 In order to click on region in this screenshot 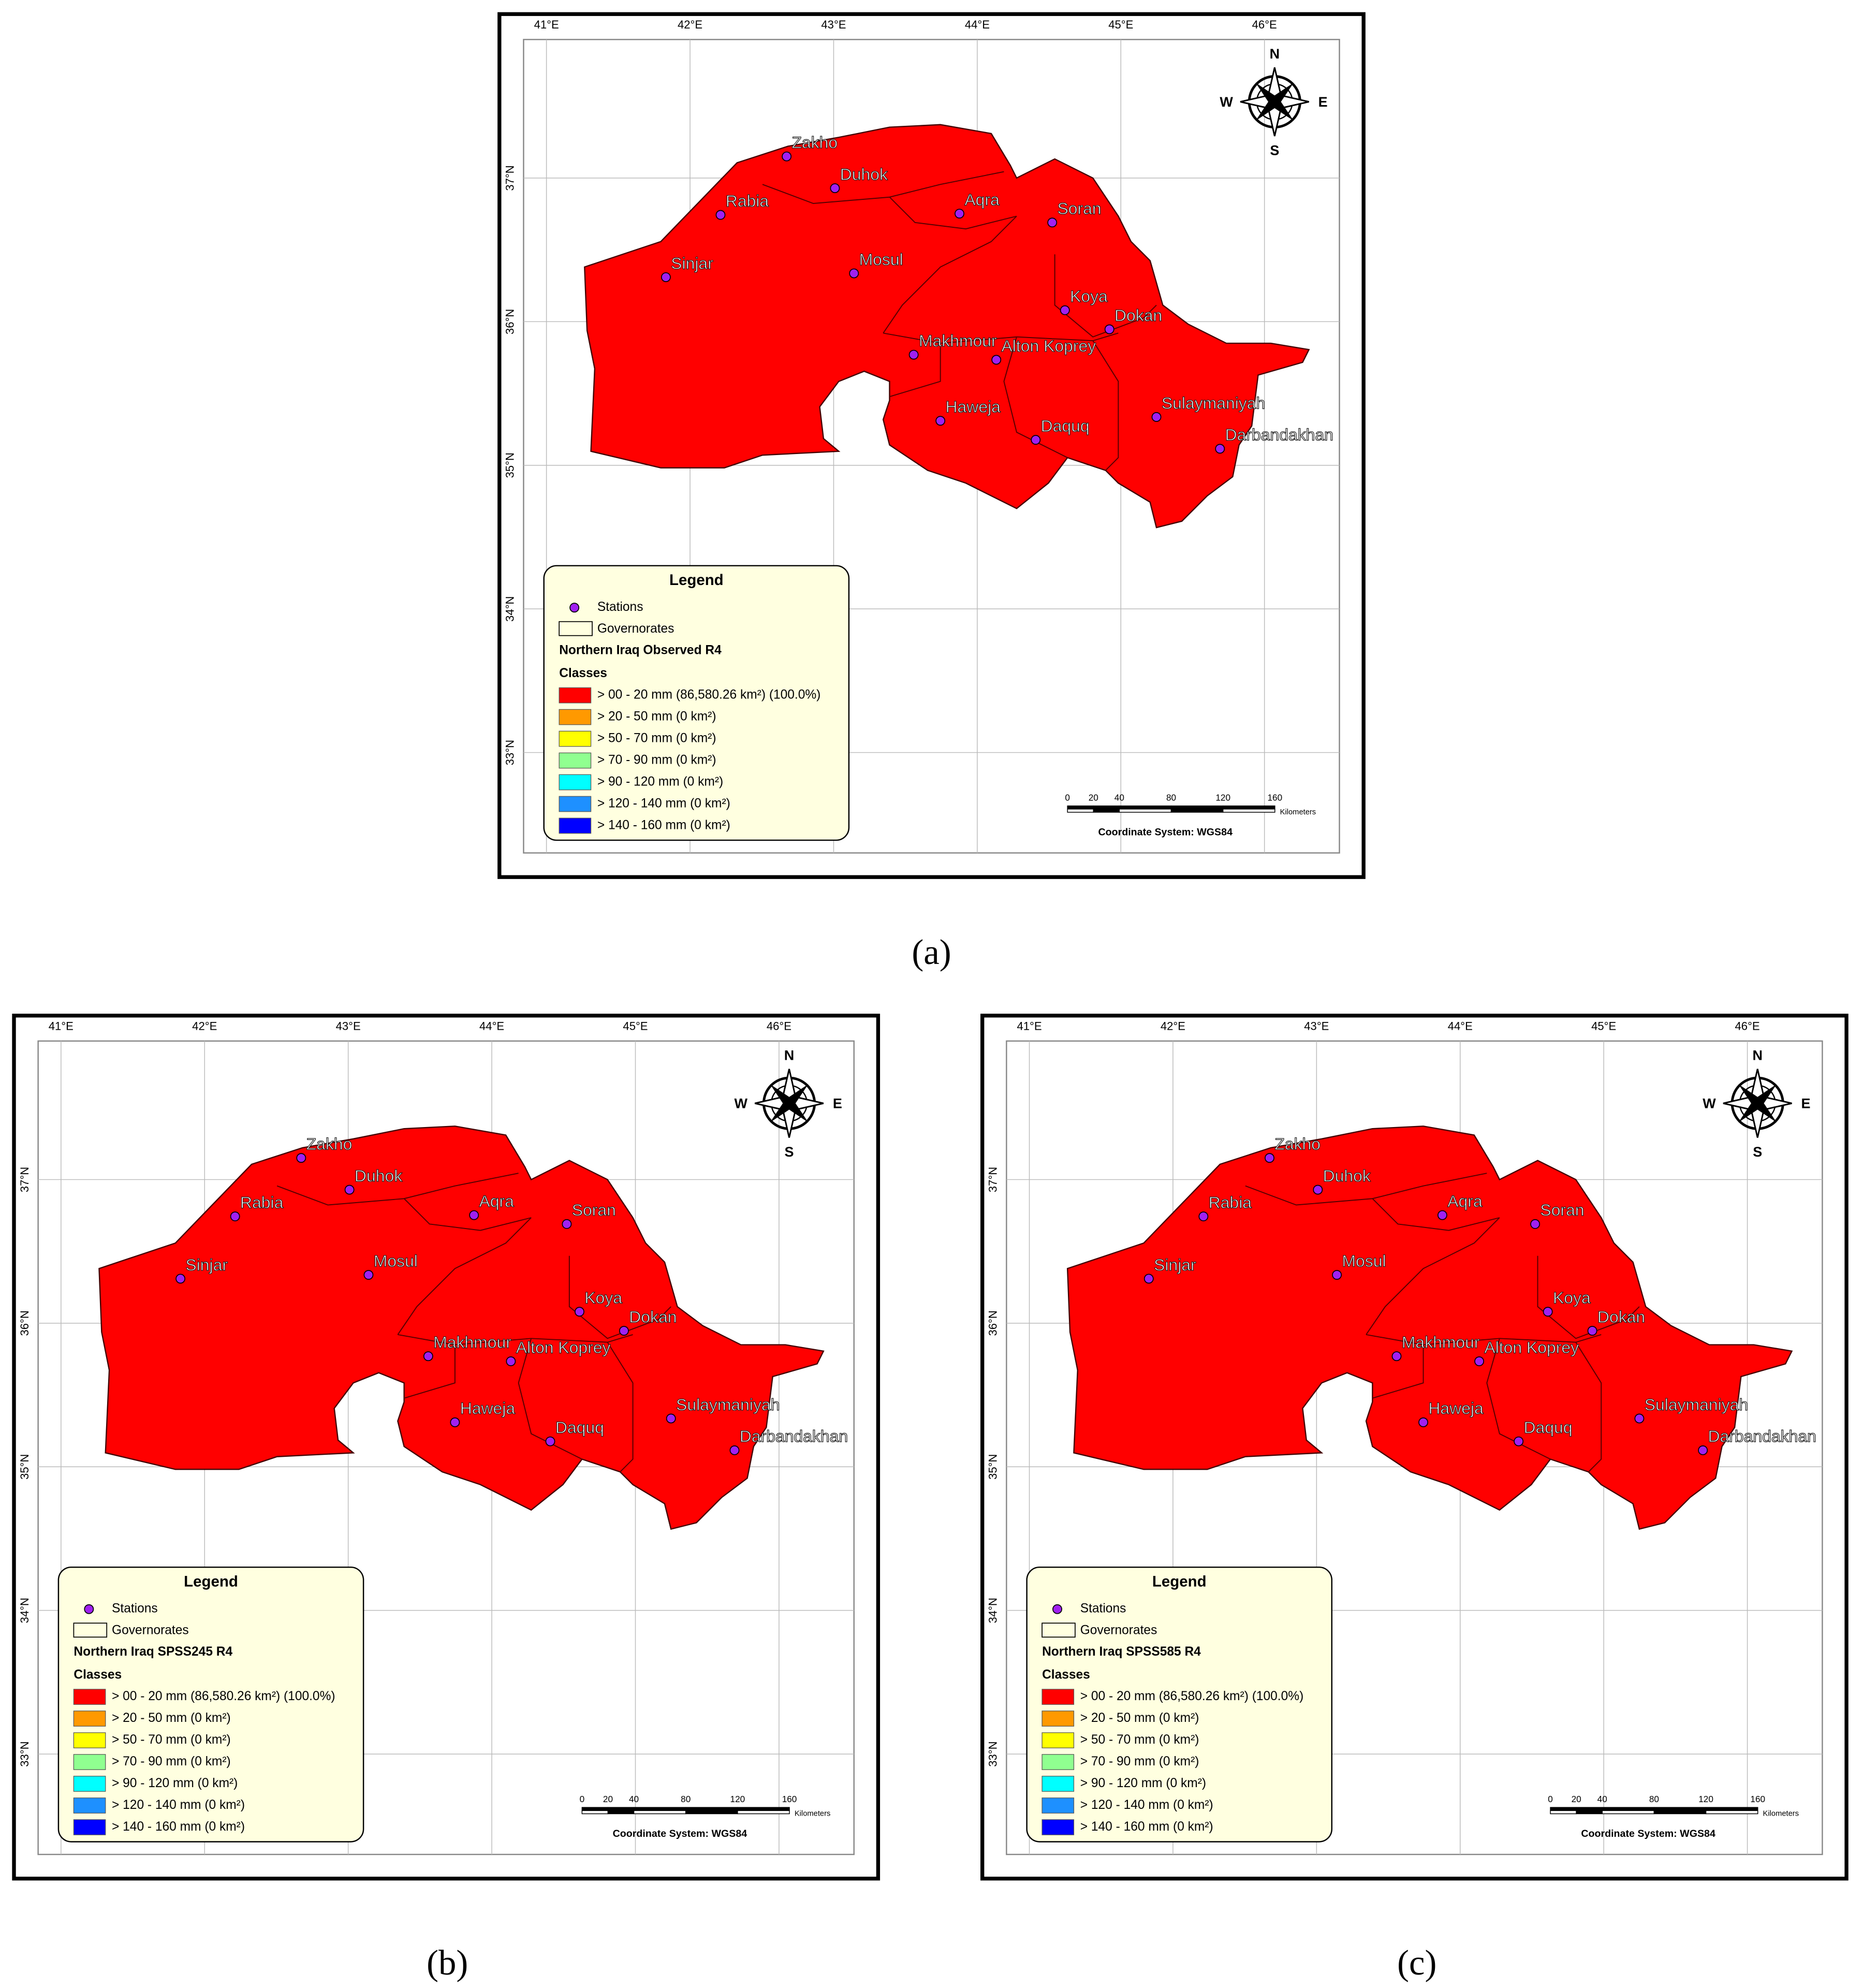, I will do `click(947, 326)`.